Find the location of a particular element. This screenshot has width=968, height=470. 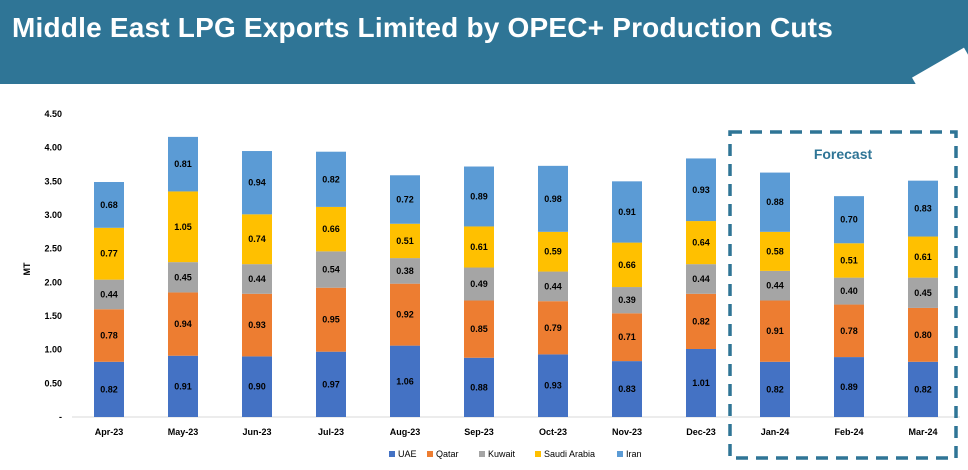

data-label: 0.66 is located at coordinates (627, 265).